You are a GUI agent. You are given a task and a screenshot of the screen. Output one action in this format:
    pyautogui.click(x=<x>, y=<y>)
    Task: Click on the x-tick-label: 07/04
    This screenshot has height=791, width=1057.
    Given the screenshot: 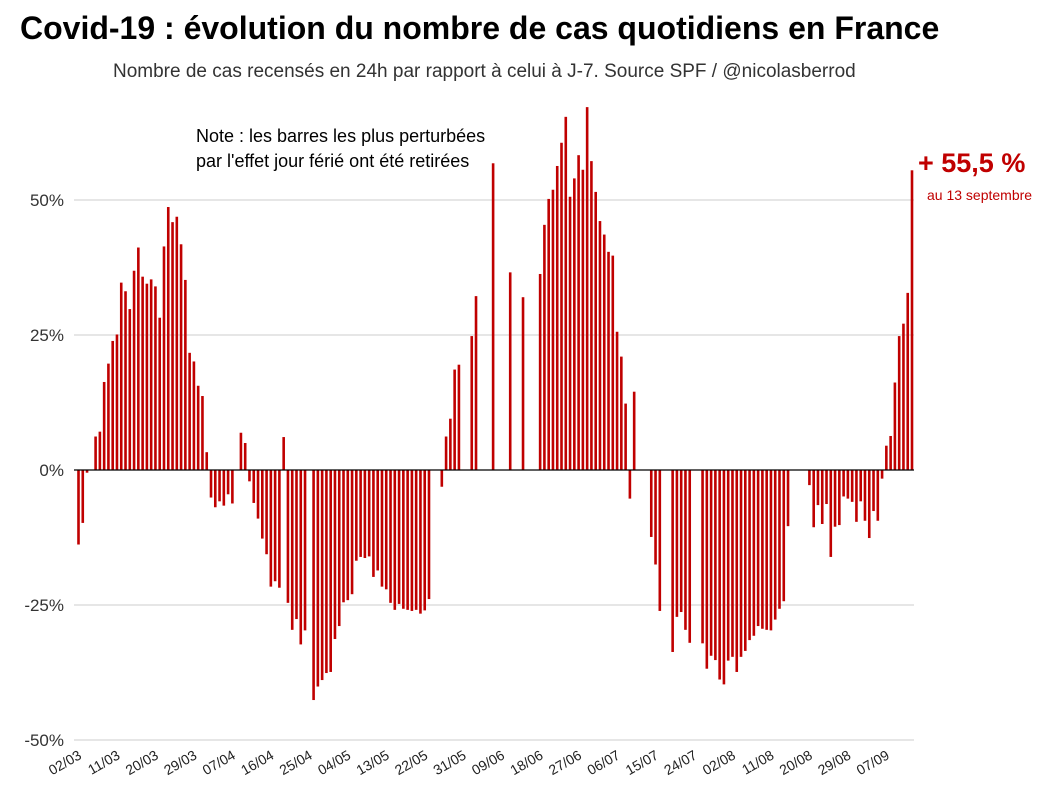 What is the action you would take?
    pyautogui.click(x=219, y=762)
    